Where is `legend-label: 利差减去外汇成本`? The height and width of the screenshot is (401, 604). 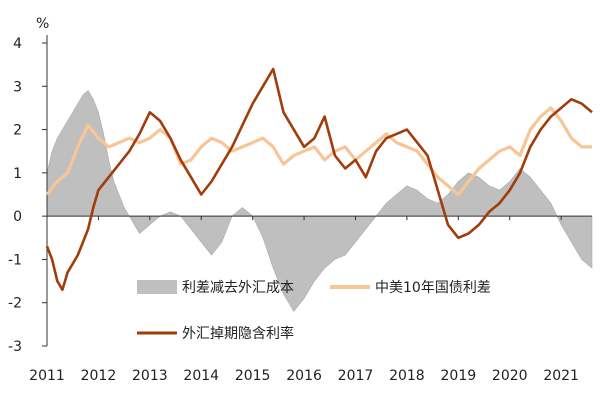 legend-label: 利差减去外汇成本 is located at coordinates (238, 288).